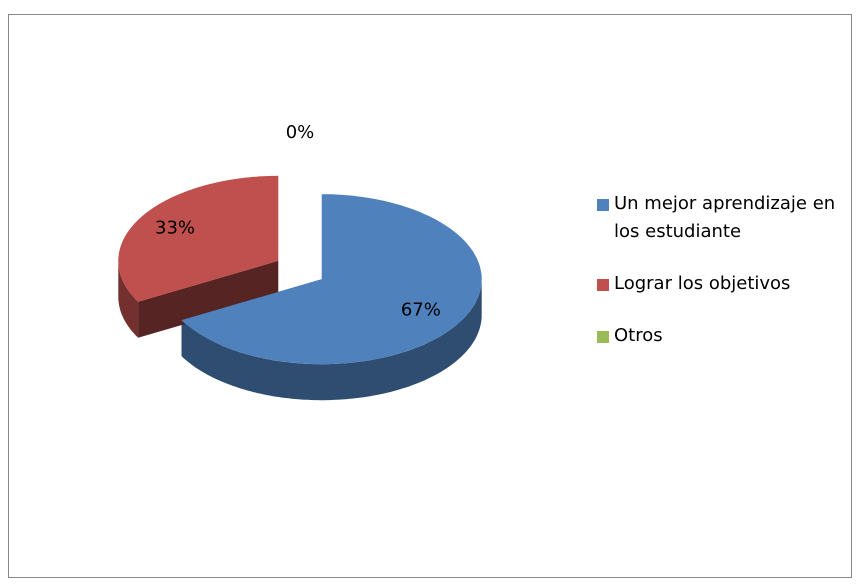 The image size is (860, 584). I want to click on data-label: 0%, so click(300, 132).